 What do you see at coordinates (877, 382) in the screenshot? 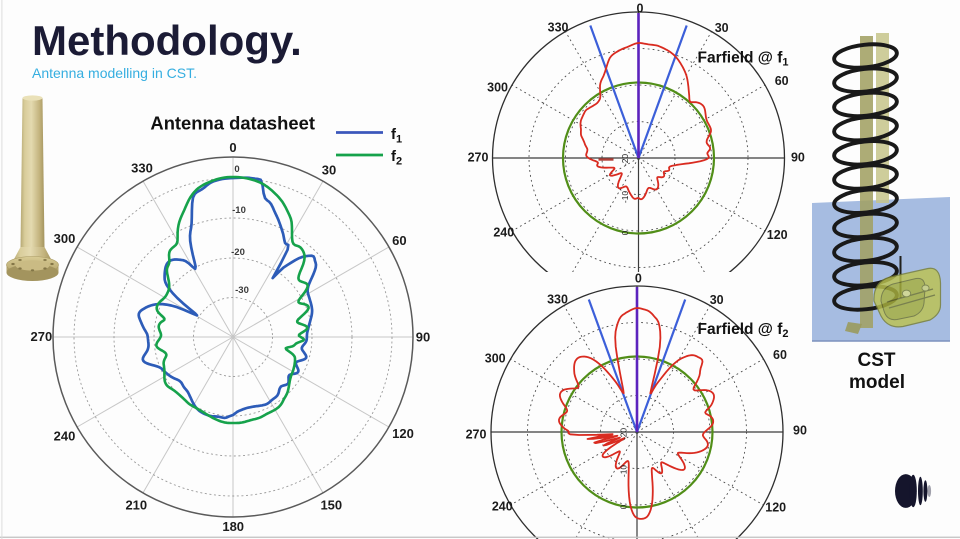
I see `svg-text: model` at bounding box center [877, 382].